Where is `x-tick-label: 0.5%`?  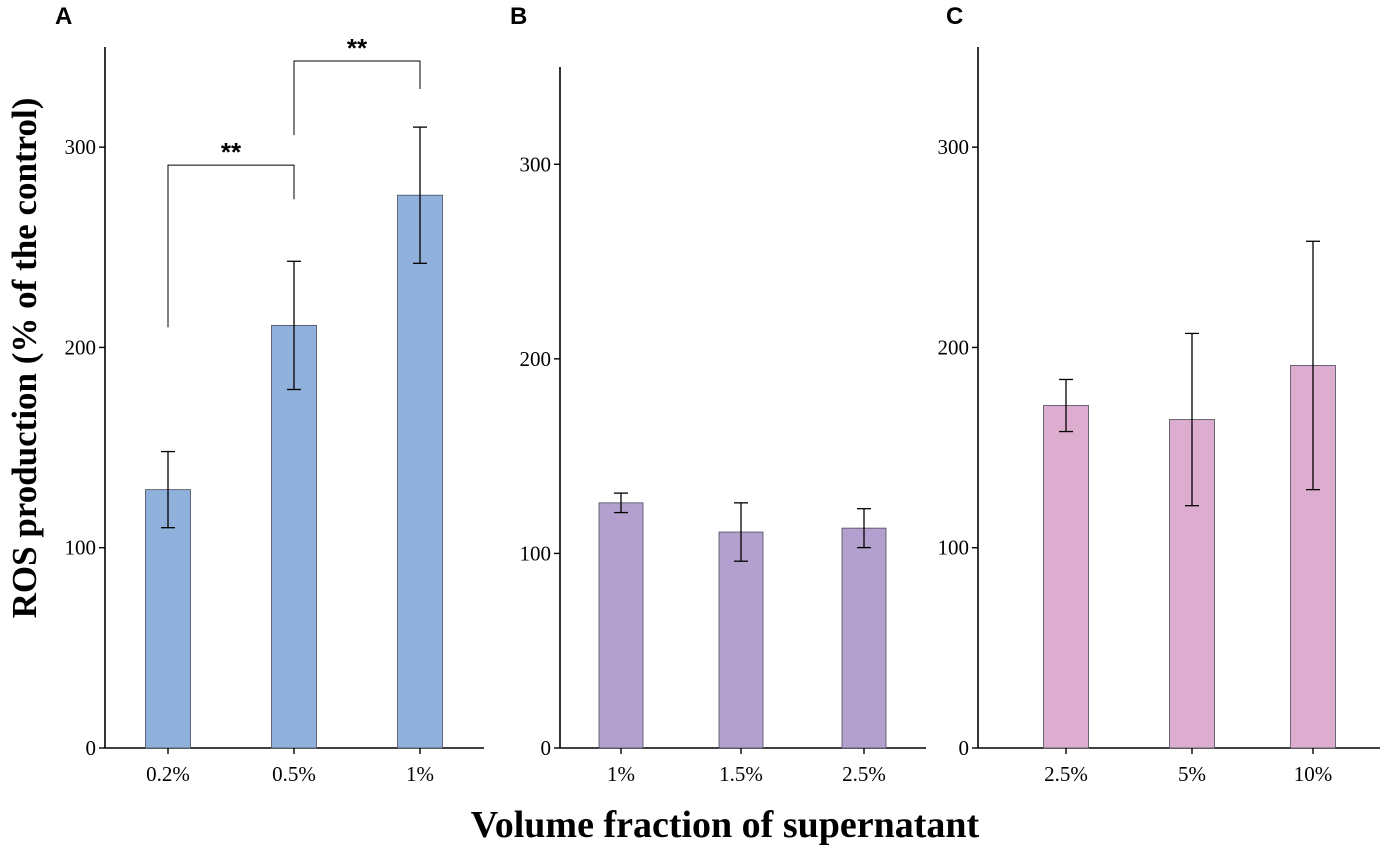 x-tick-label: 0.5% is located at coordinates (294, 774).